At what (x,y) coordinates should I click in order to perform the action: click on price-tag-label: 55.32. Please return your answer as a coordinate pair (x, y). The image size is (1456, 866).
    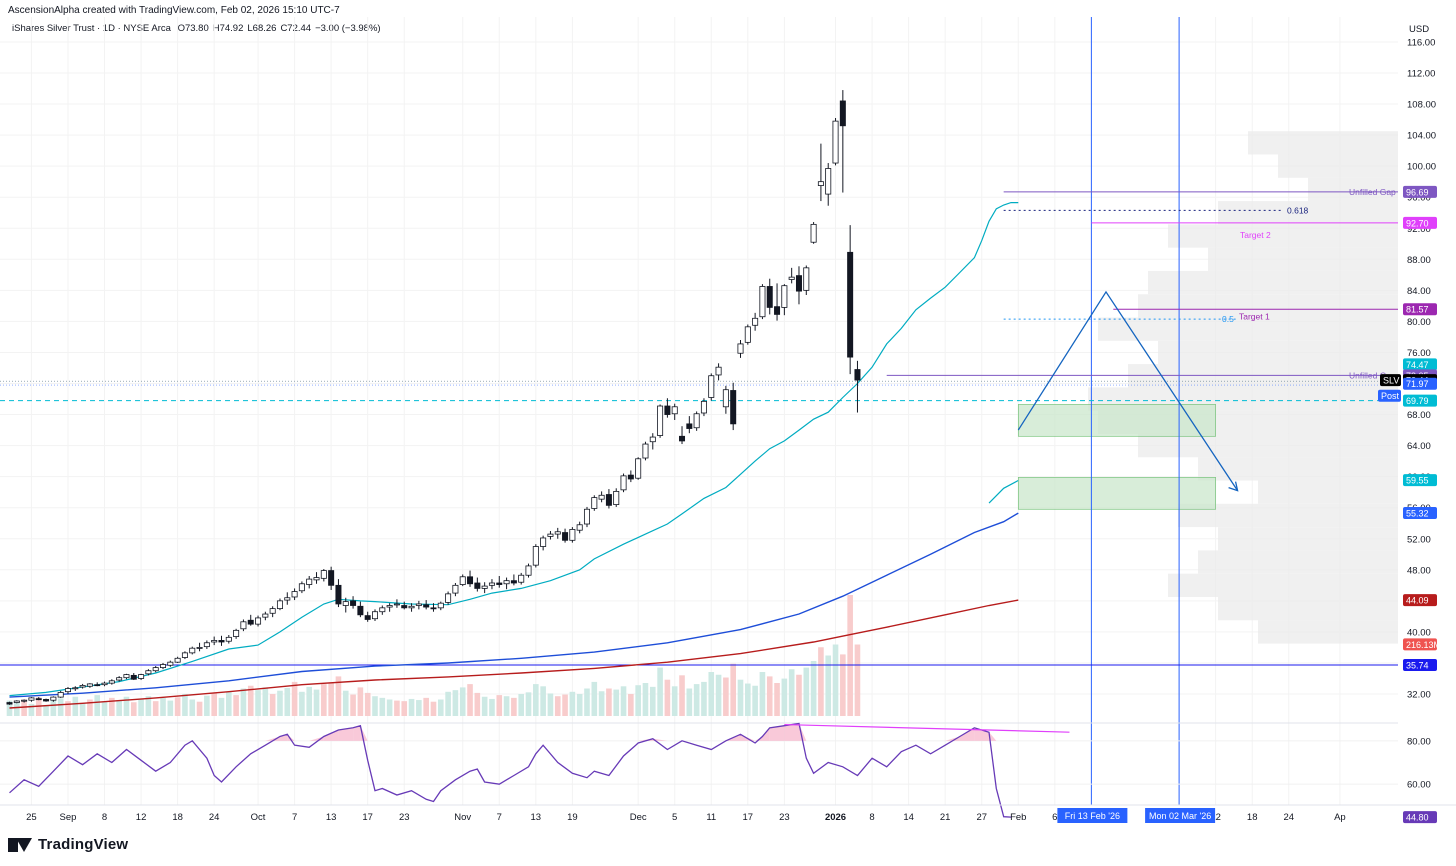
    Looking at the image, I should click on (1417, 513).